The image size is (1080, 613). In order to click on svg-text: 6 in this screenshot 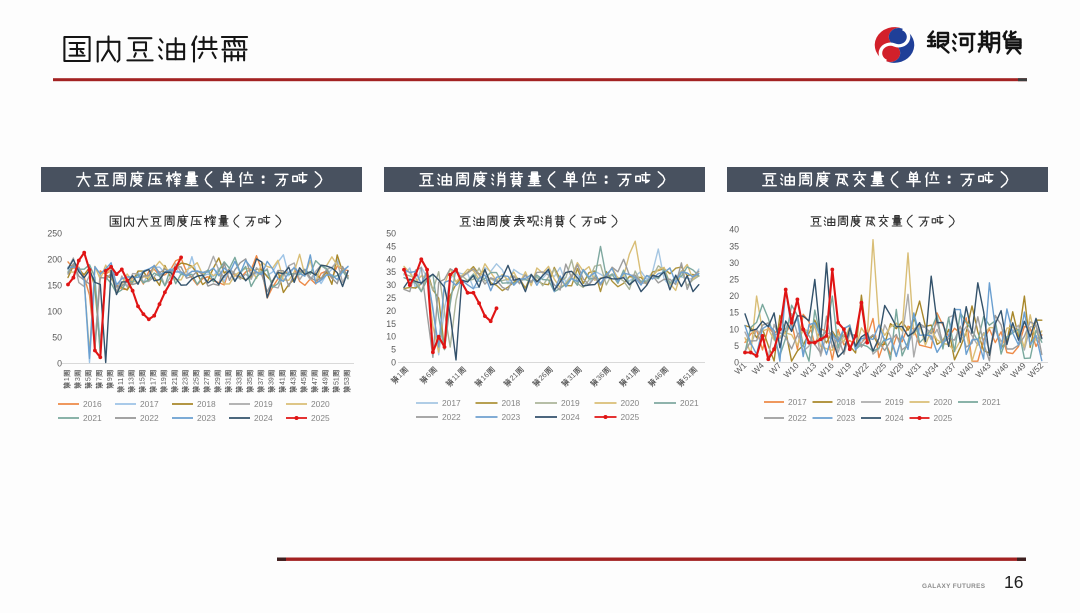, I will do `click(428, 374)`.